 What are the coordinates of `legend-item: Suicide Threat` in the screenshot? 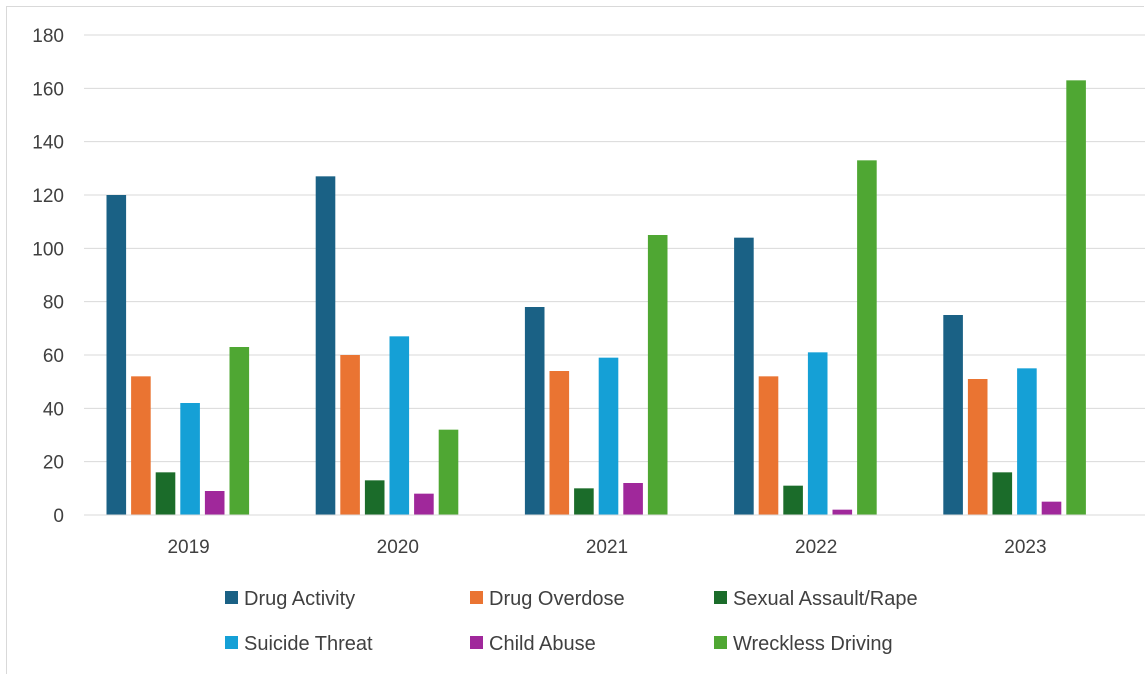 It's located at (299, 644).